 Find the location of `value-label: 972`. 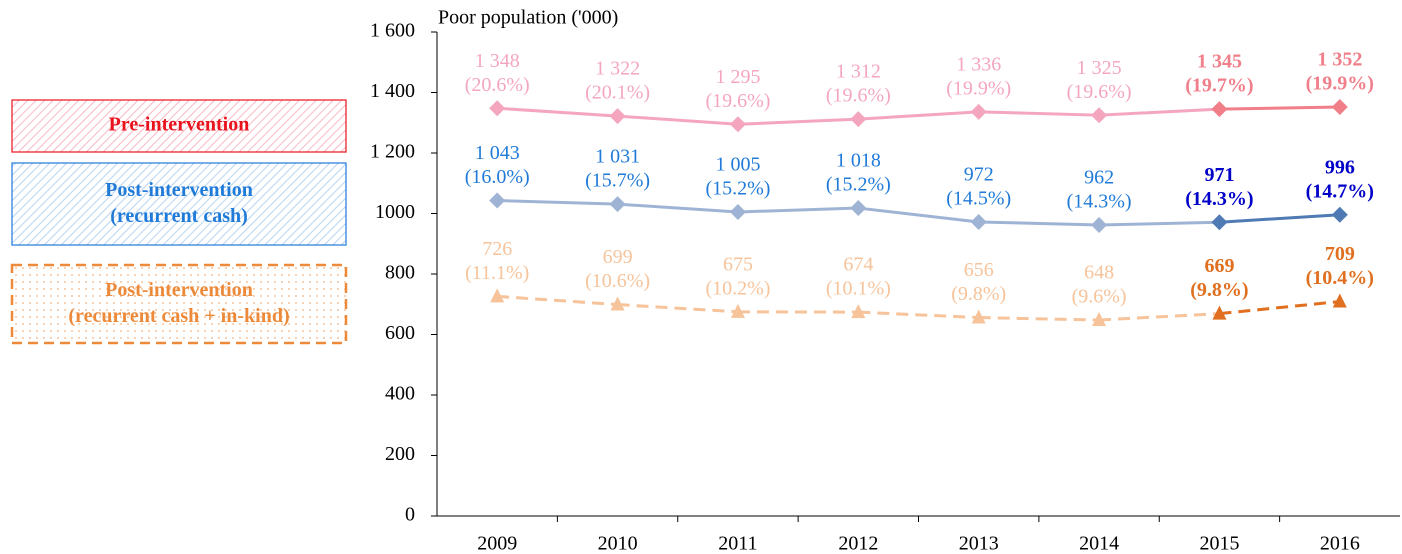

value-label: 972 is located at coordinates (979, 175).